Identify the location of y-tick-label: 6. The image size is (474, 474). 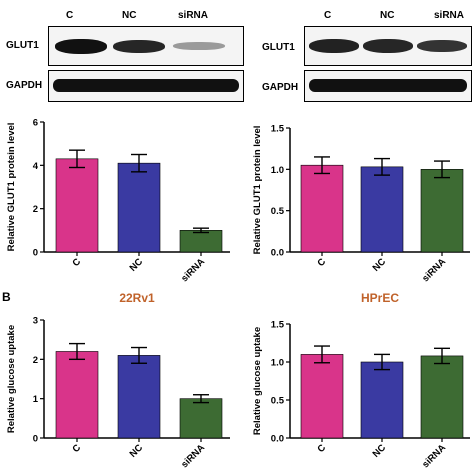
(35, 123).